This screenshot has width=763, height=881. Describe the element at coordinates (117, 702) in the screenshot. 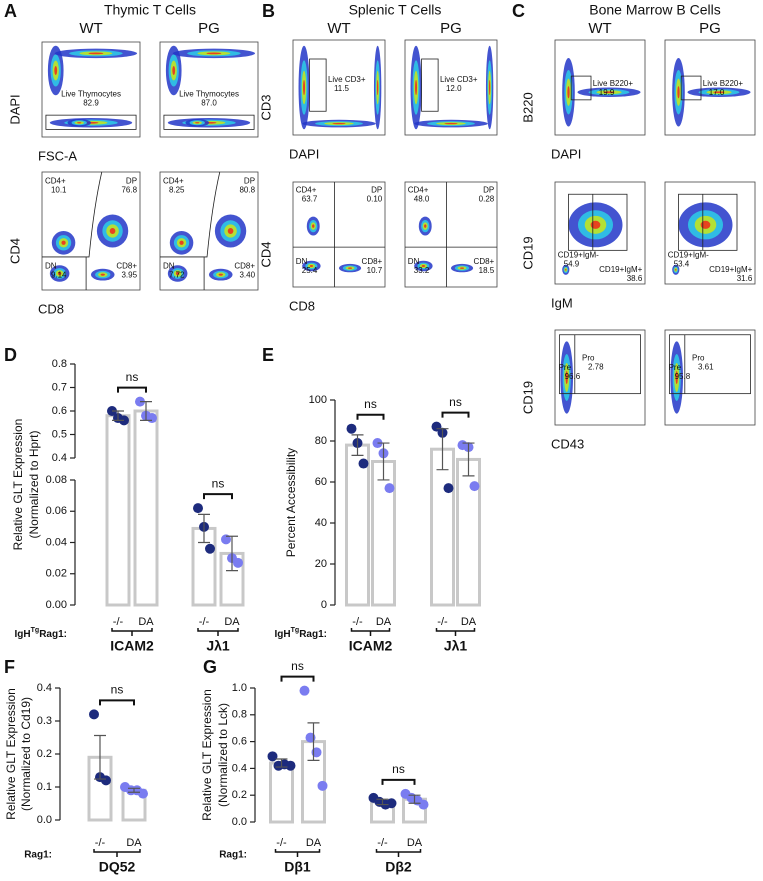

I see `significance-bracket` at that location.